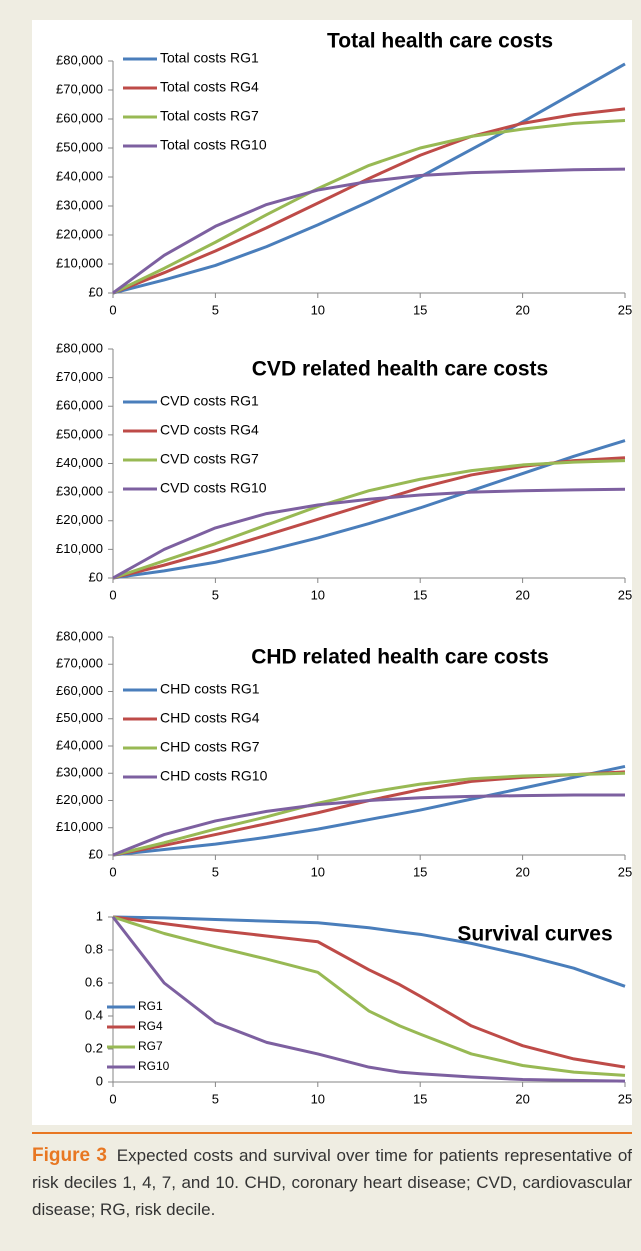 Image resolution: width=641 pixels, height=1251 pixels. I want to click on chart-title: CVD related health care costs, so click(400, 369).